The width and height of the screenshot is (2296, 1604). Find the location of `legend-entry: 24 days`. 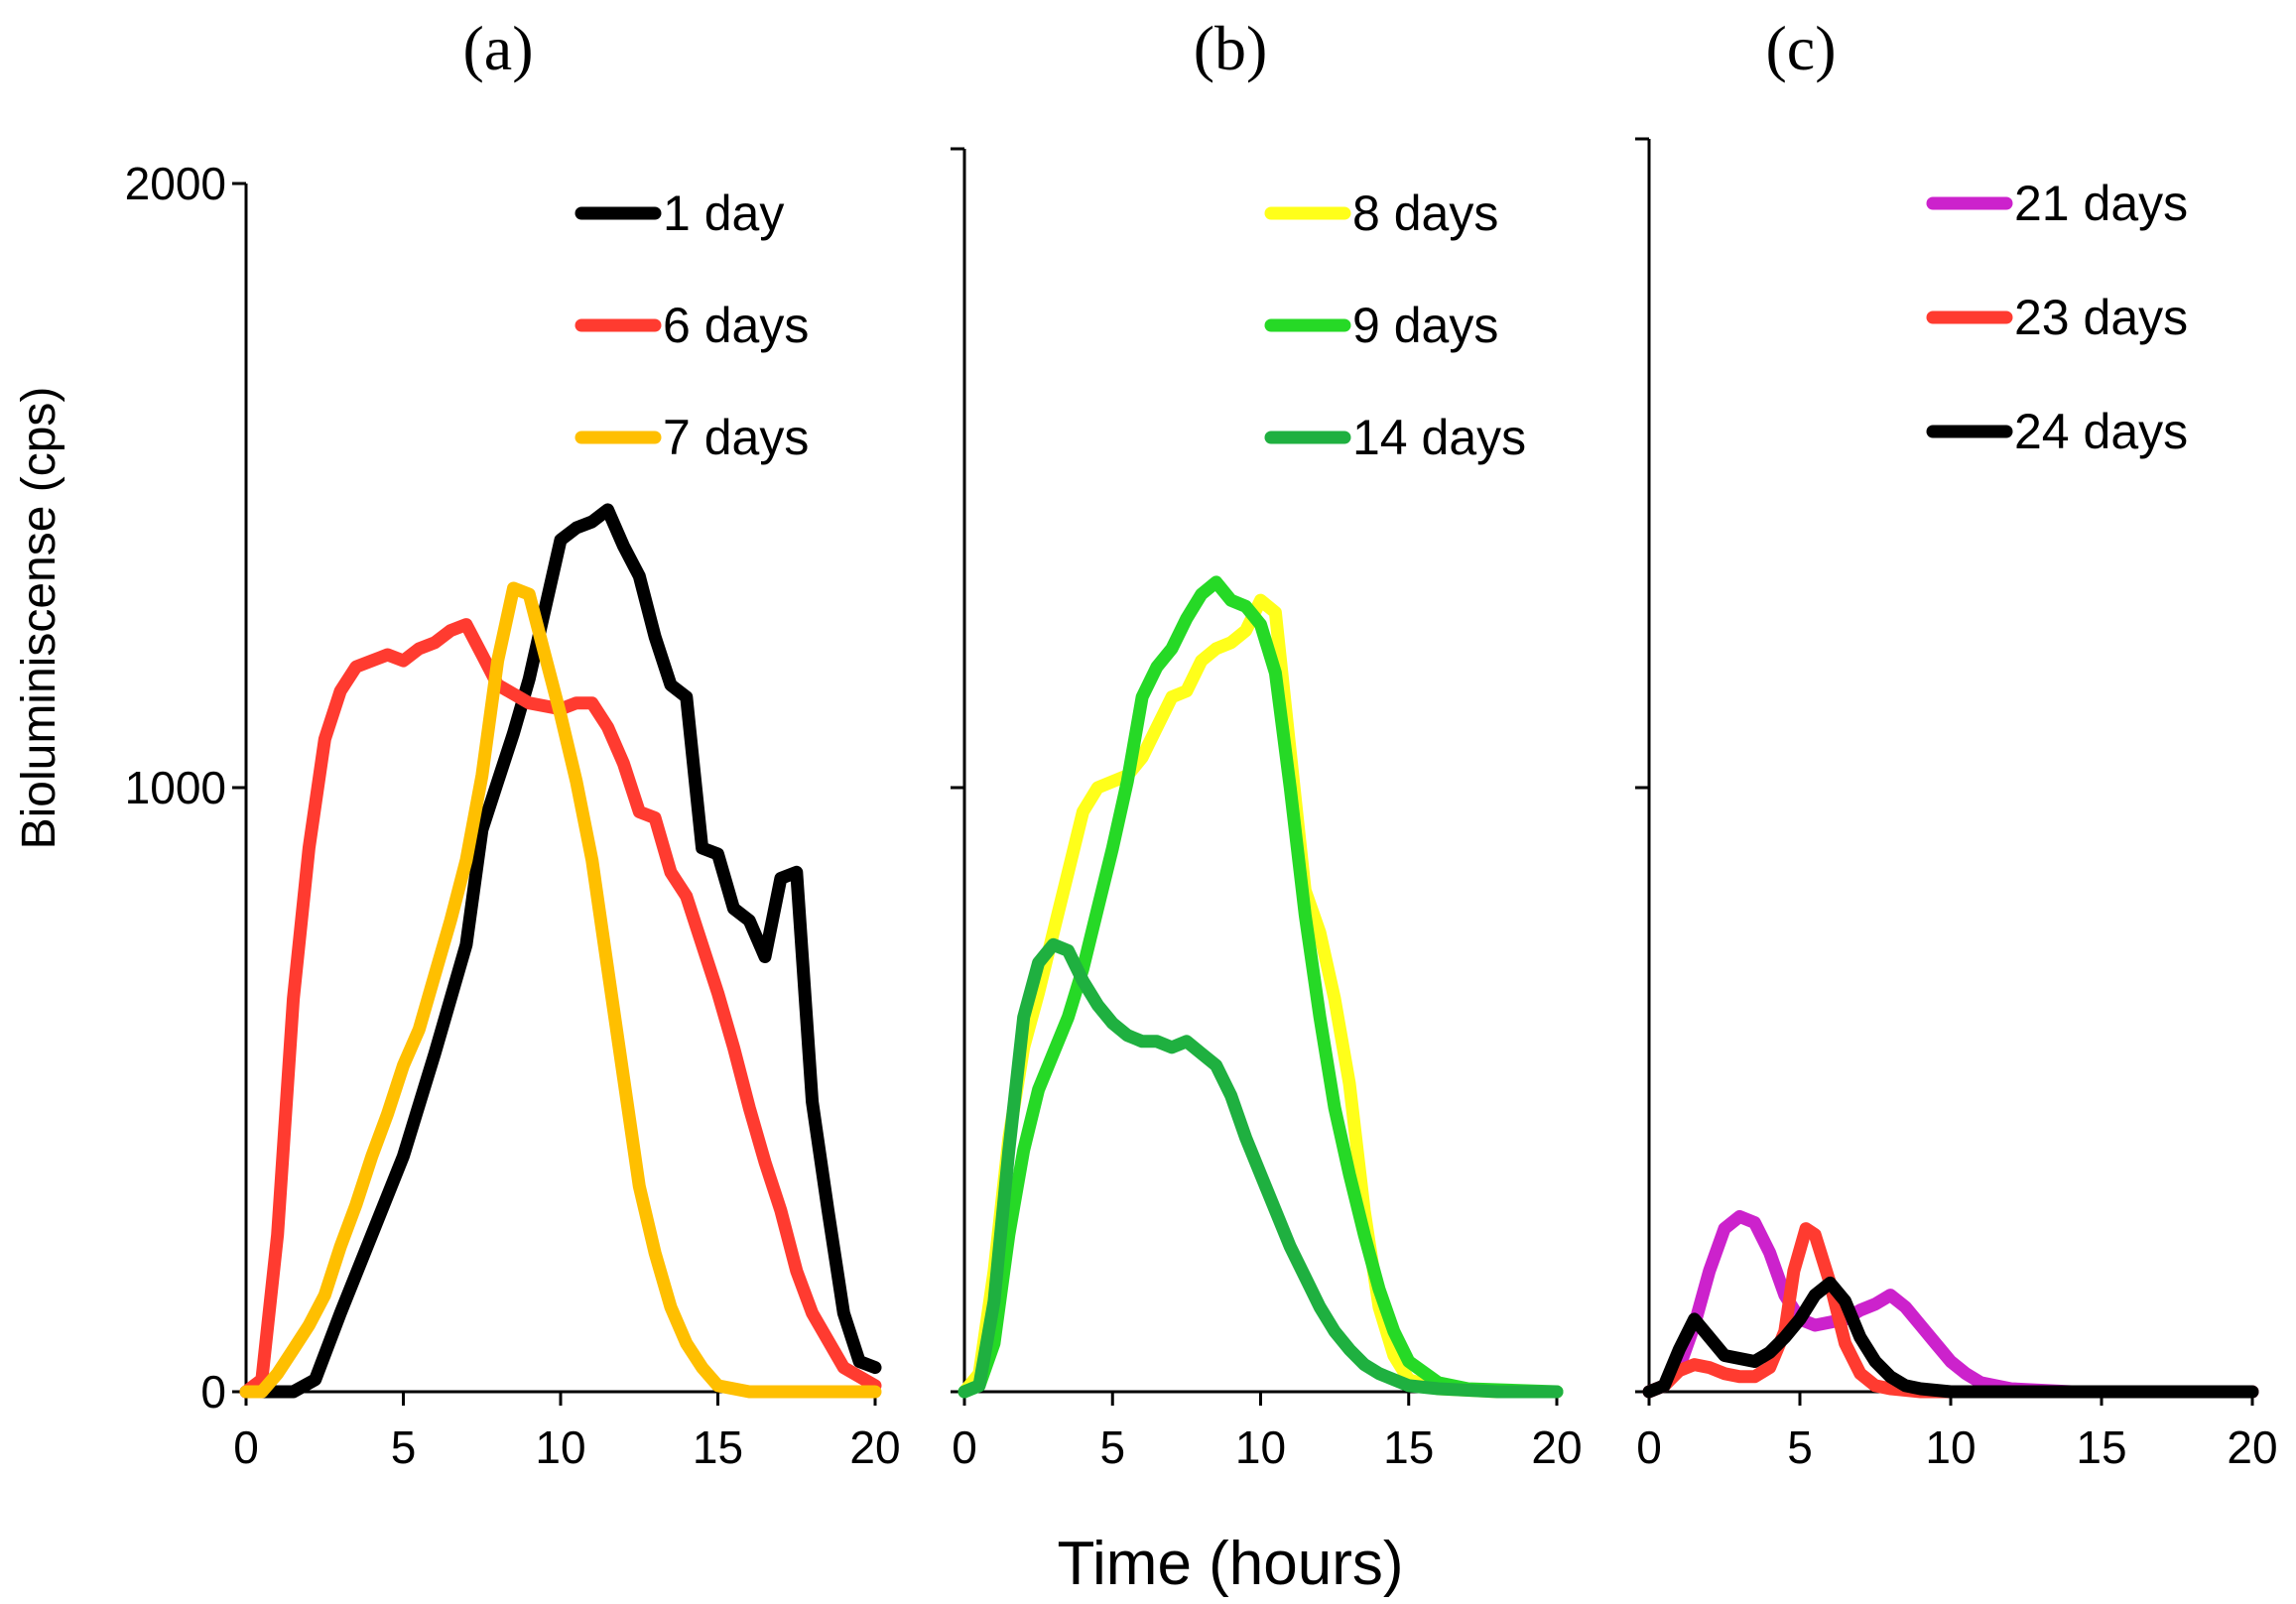

legend-entry: 24 days is located at coordinates (2101, 431).